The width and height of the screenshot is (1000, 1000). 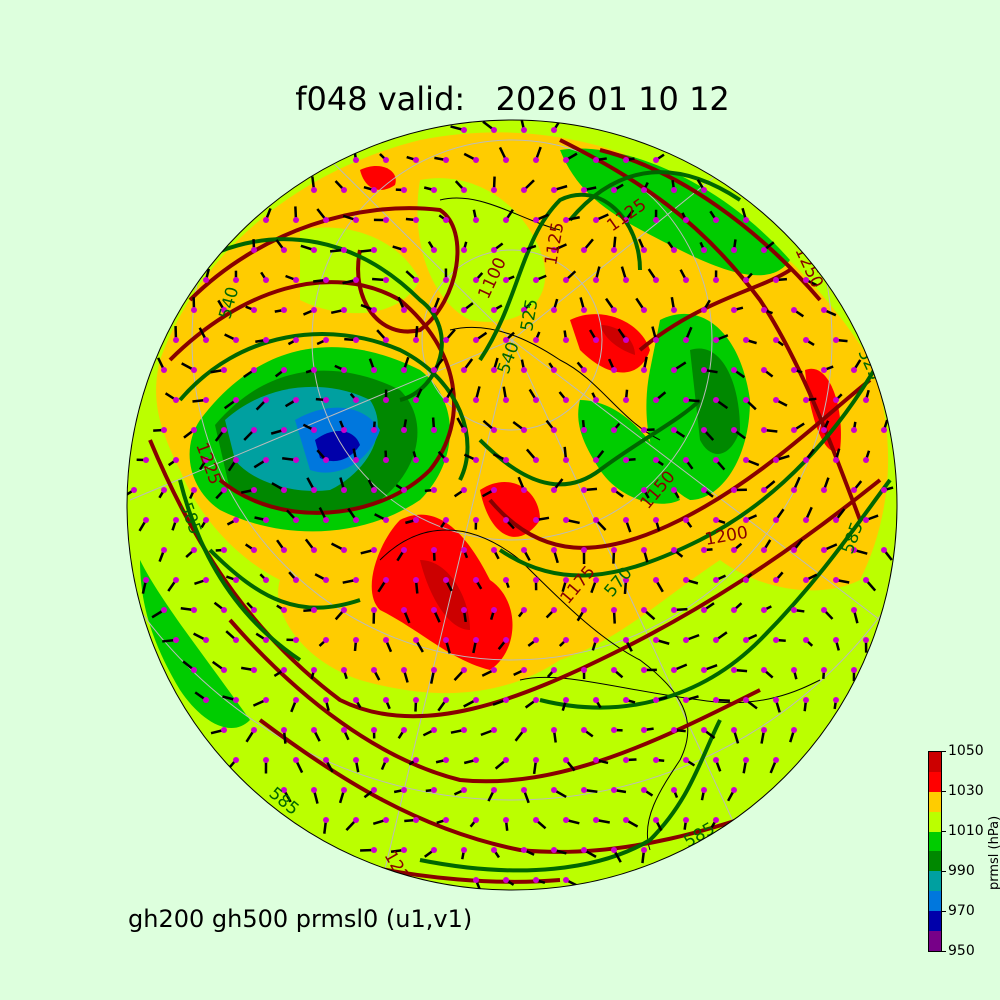 I want to click on colorbar-tick: 1010, so click(x=962, y=831).